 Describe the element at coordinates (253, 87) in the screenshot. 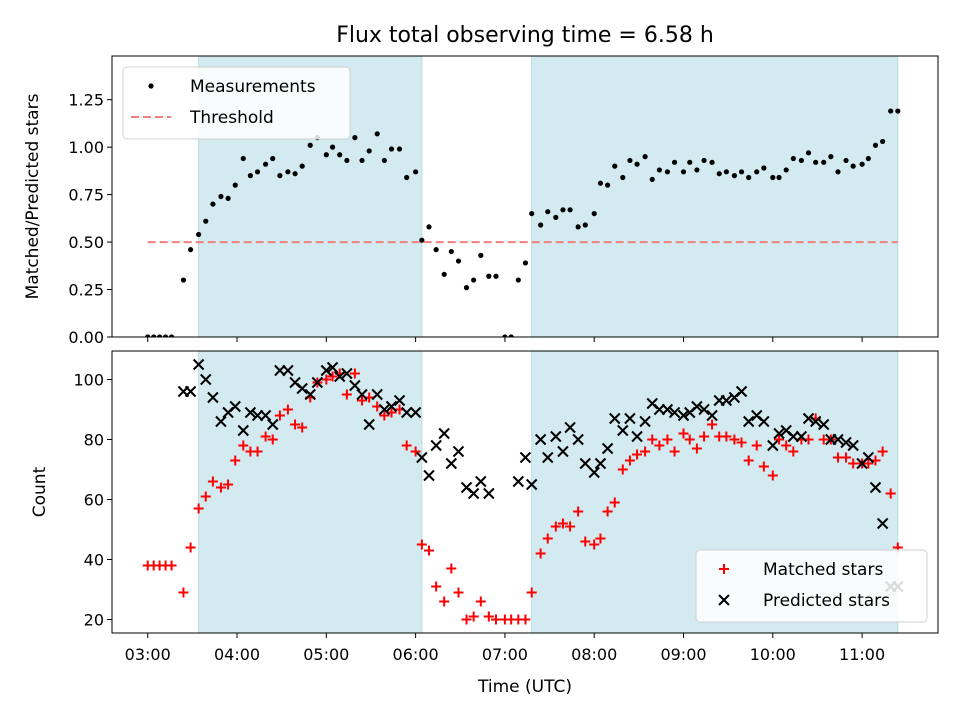

I see `legend-label: Measurements` at that location.